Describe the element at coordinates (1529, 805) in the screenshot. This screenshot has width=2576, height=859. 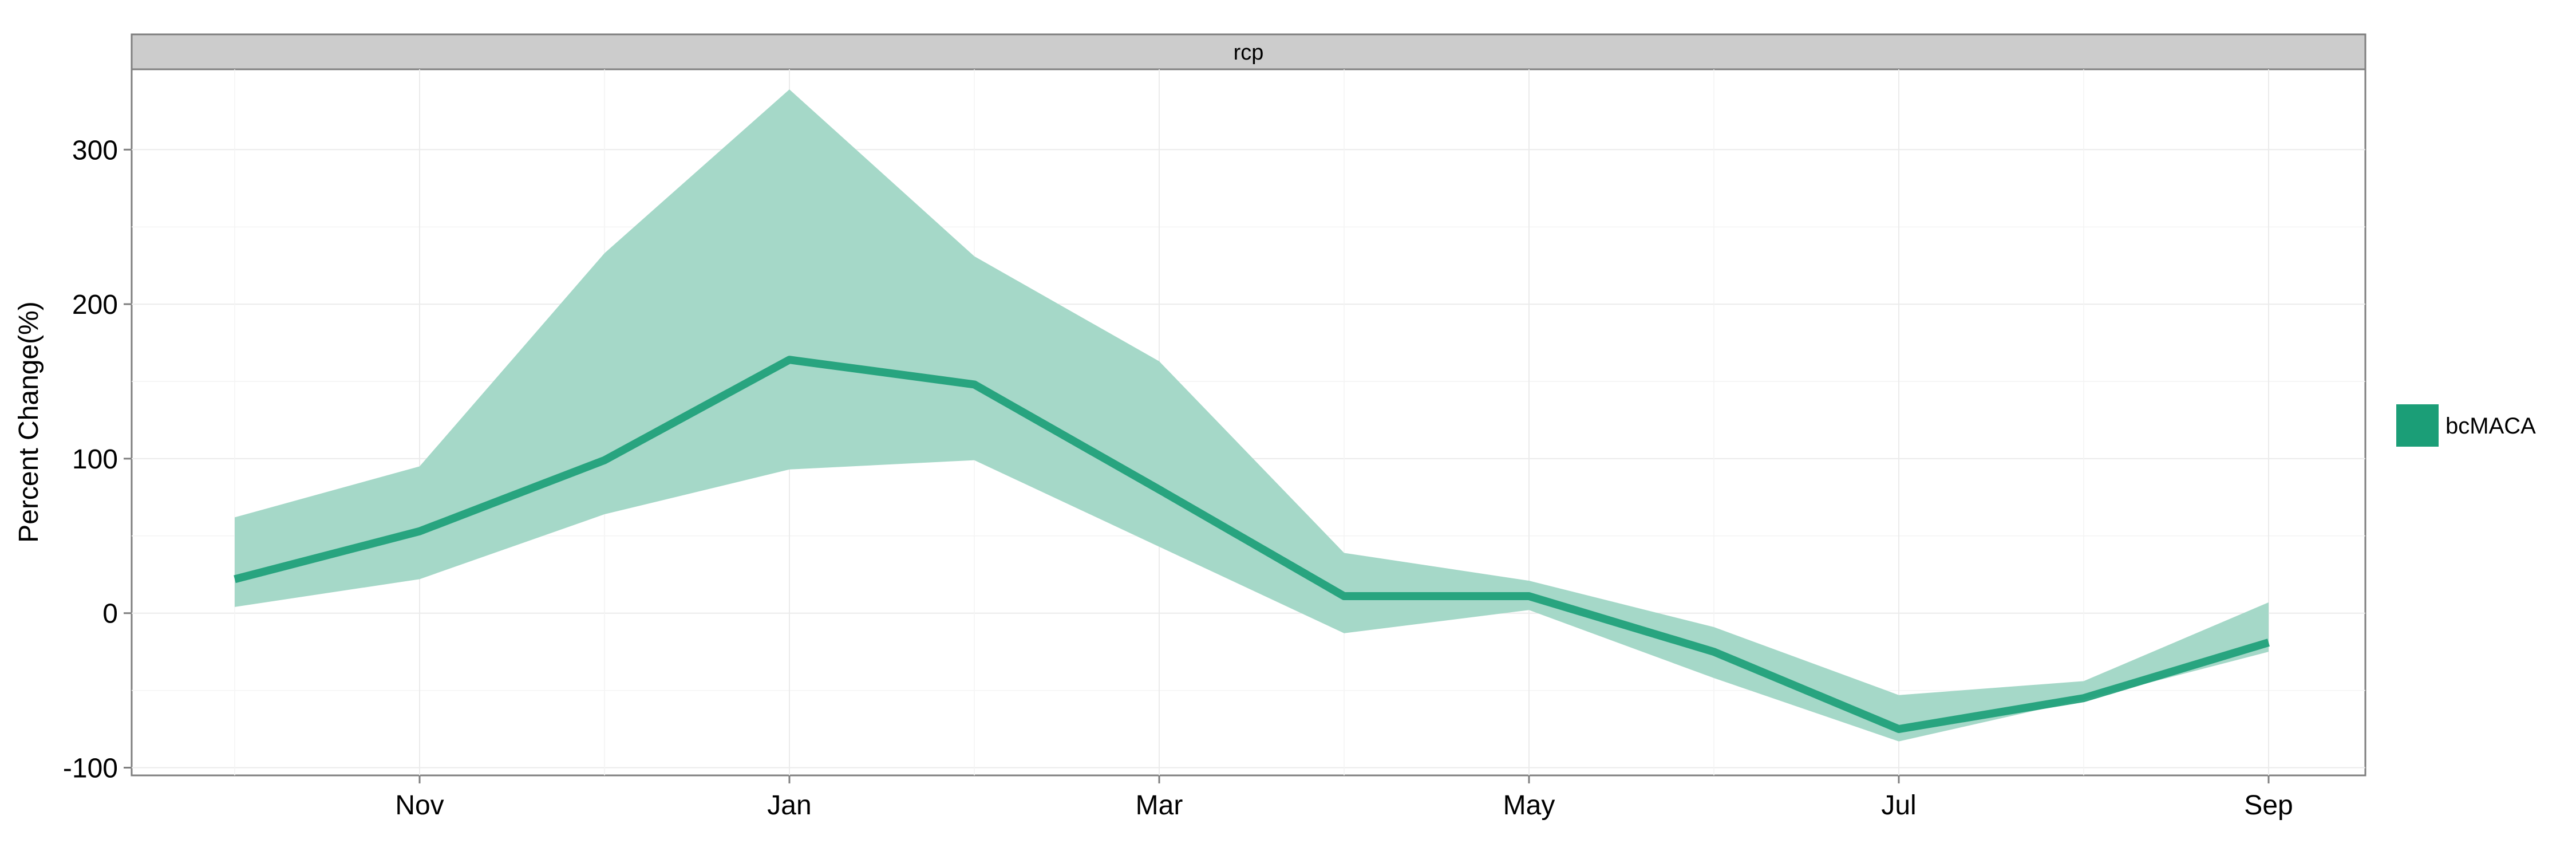
I see `x-tick-label: May` at that location.